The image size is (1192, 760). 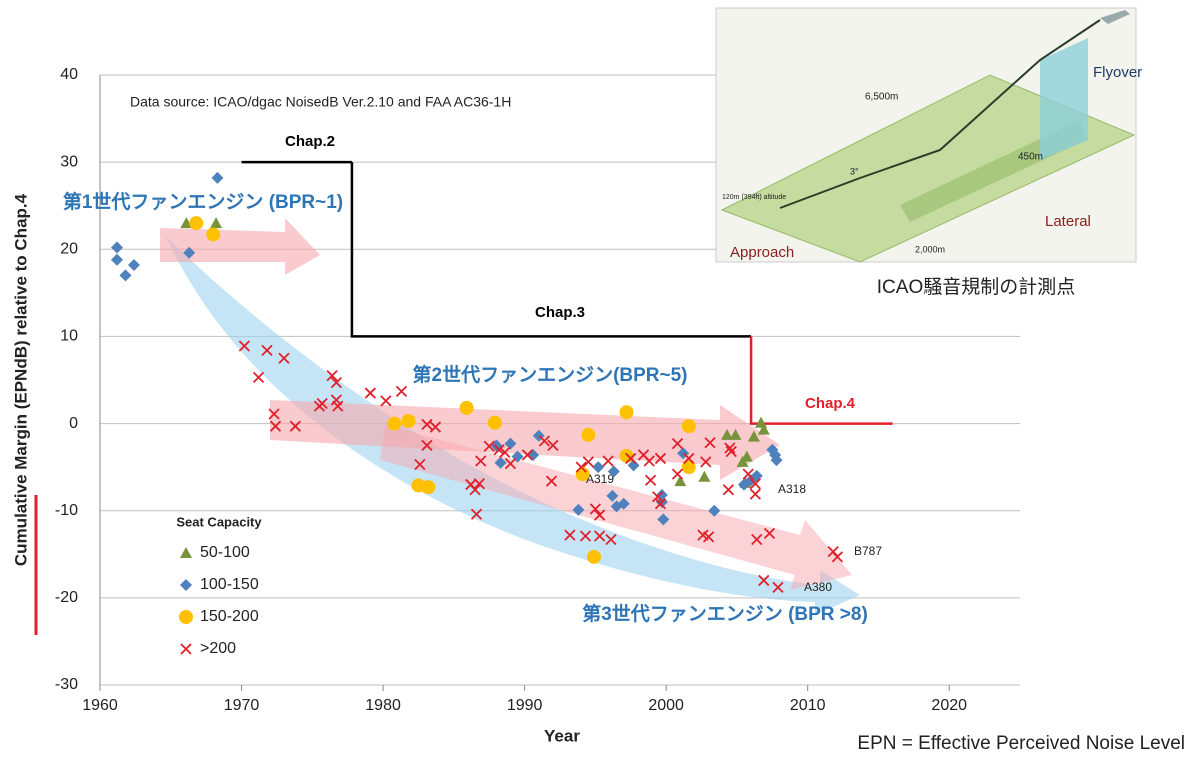 I want to click on legend-label: 100-150, so click(x=229, y=584).